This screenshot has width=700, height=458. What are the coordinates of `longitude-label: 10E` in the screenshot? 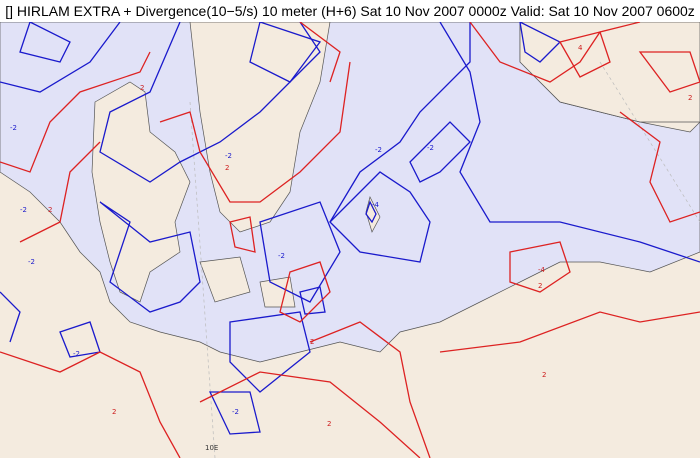 It's located at (211, 448).